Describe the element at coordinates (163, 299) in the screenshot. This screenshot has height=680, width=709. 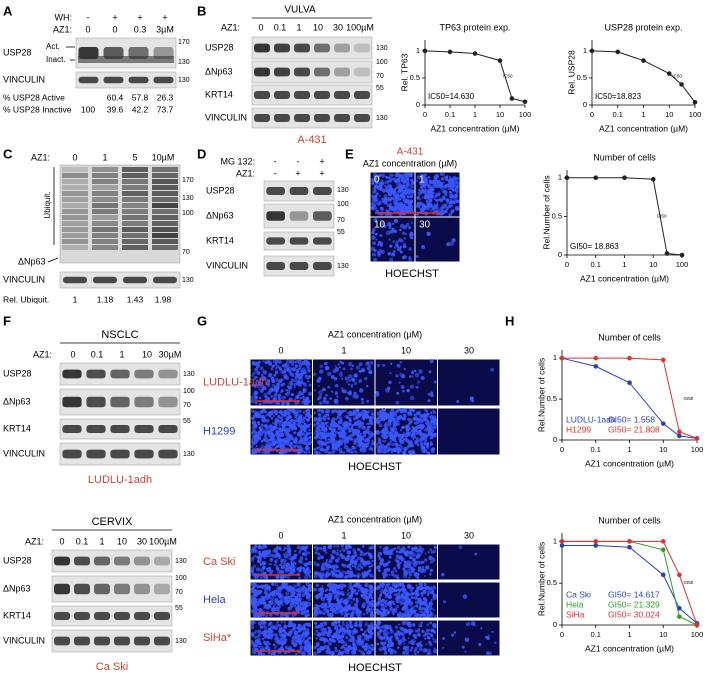
I see `label: 1.98` at that location.